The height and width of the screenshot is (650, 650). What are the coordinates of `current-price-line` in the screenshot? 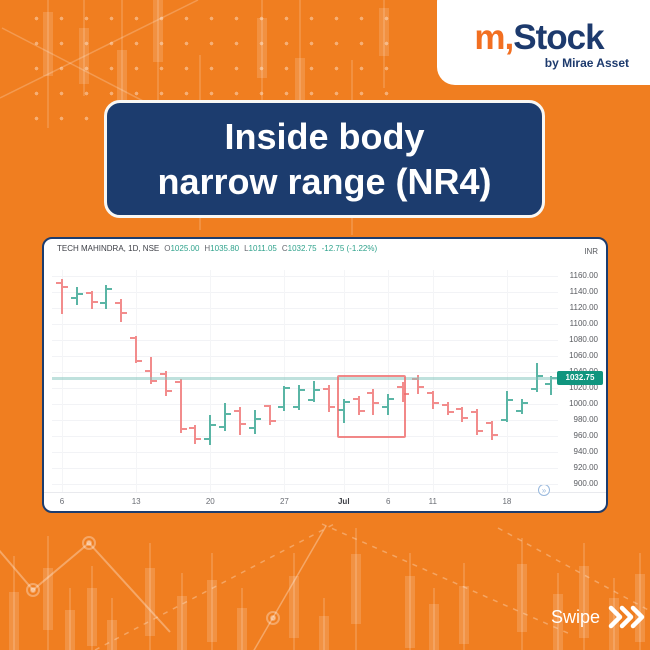 It's located at (306, 378).